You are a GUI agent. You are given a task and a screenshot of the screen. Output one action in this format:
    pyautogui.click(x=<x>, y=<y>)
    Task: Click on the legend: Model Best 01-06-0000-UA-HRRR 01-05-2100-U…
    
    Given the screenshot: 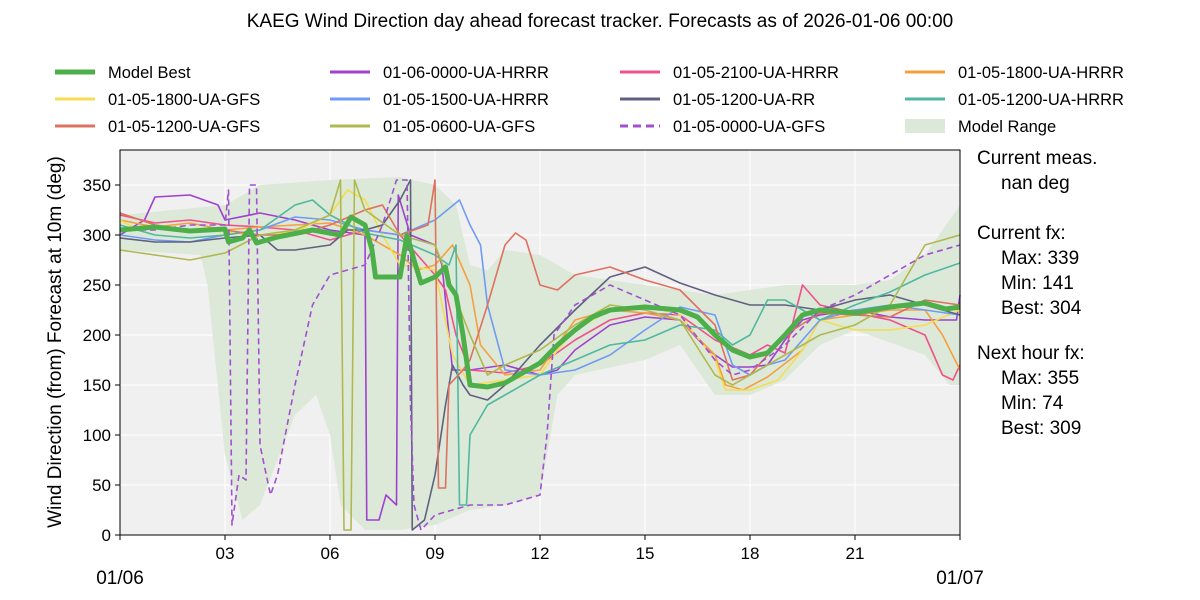 What is the action you would take?
    pyautogui.click(x=589, y=100)
    